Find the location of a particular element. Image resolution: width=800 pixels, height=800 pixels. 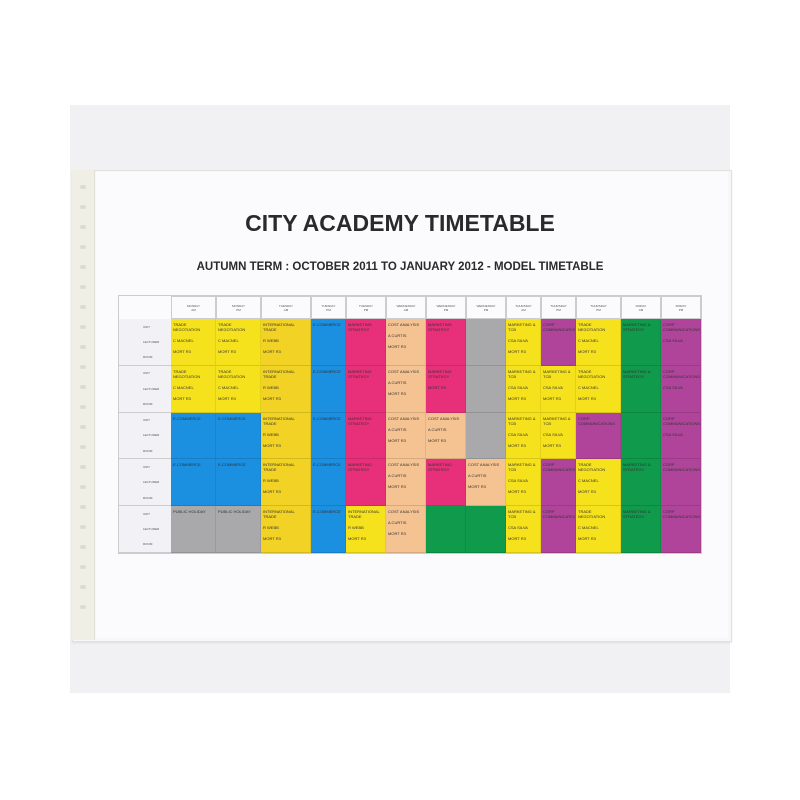

column-header: TUESDAY PM is located at coordinates (328, 307).